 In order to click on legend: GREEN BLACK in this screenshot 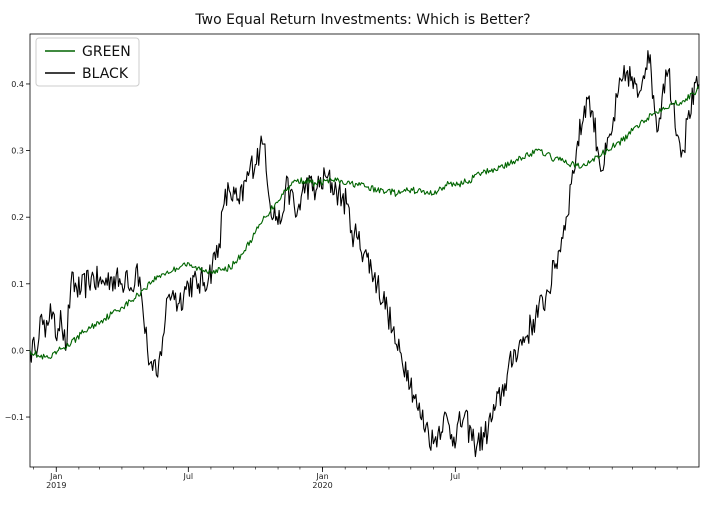, I will do `click(87, 62)`.